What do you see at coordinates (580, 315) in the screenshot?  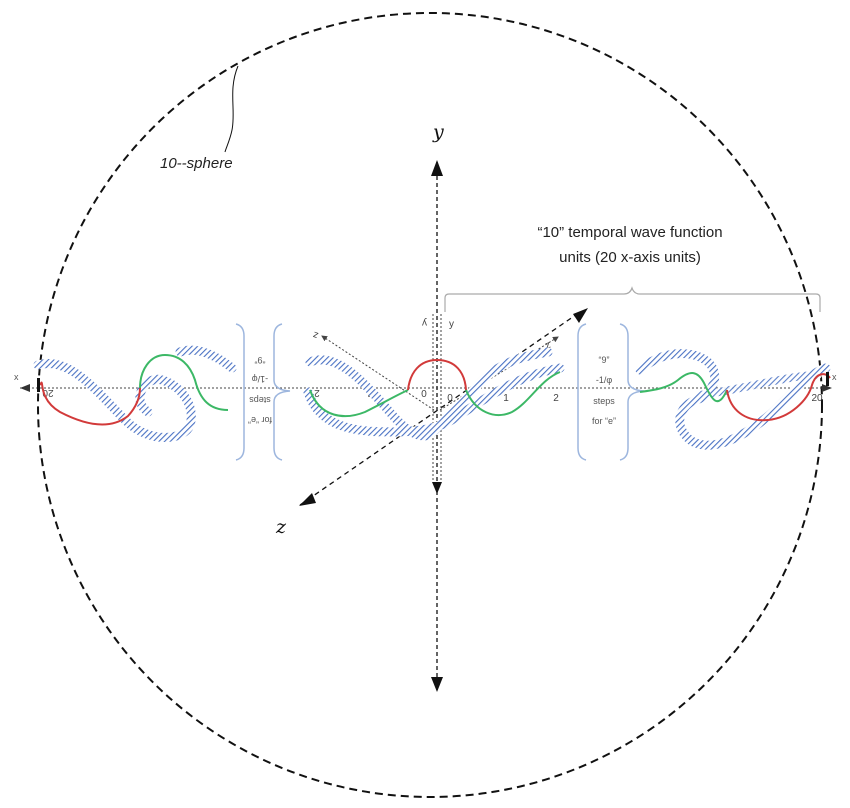 I see `big-z-arrow-upper` at bounding box center [580, 315].